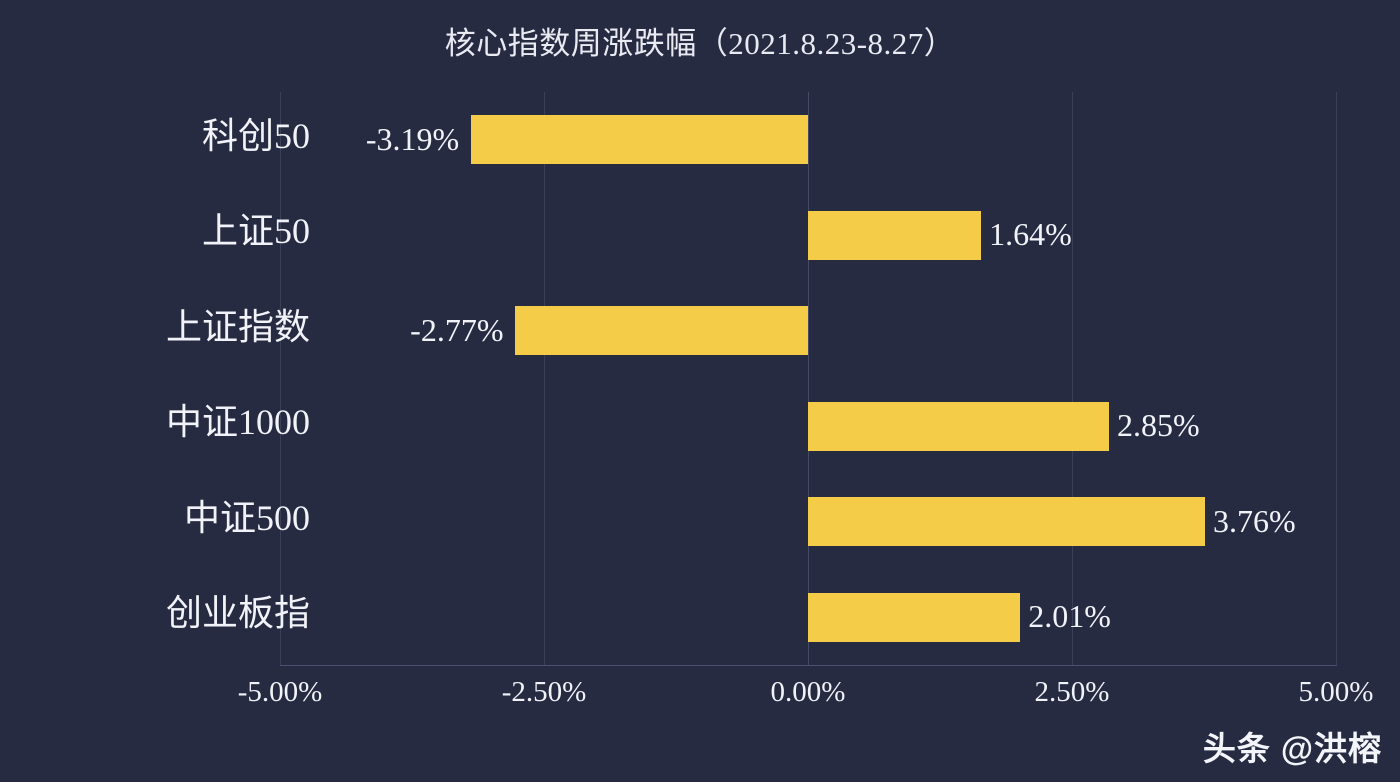  What do you see at coordinates (1254, 520) in the screenshot?
I see `value-label: 3.76%` at bounding box center [1254, 520].